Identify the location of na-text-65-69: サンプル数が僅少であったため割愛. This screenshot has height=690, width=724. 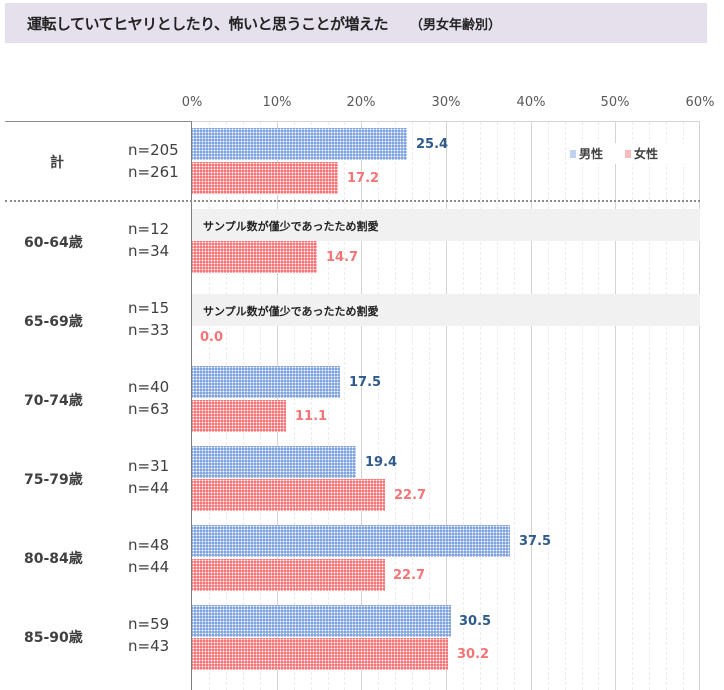
(291, 311).